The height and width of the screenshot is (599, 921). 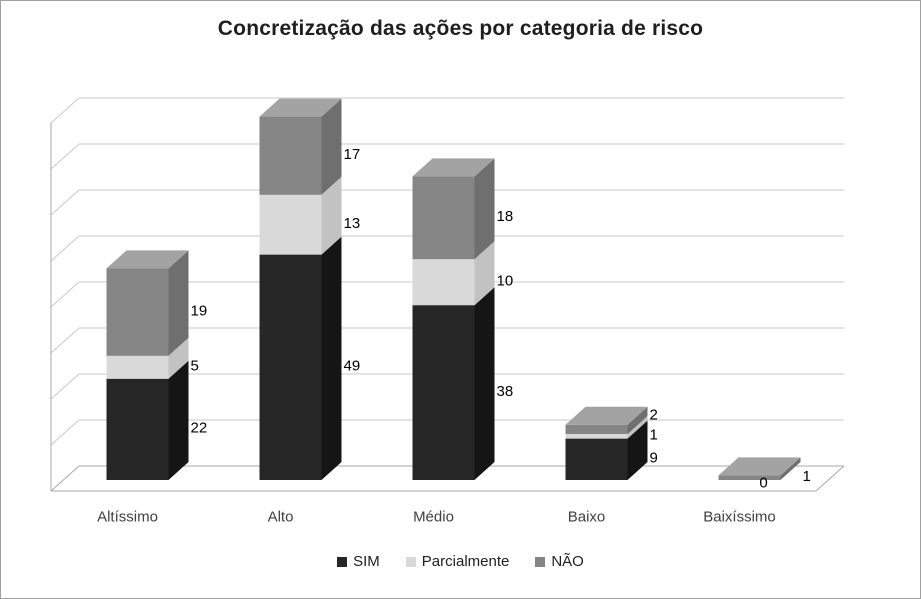 I want to click on legend-label-sim: SIM, so click(x=366, y=561).